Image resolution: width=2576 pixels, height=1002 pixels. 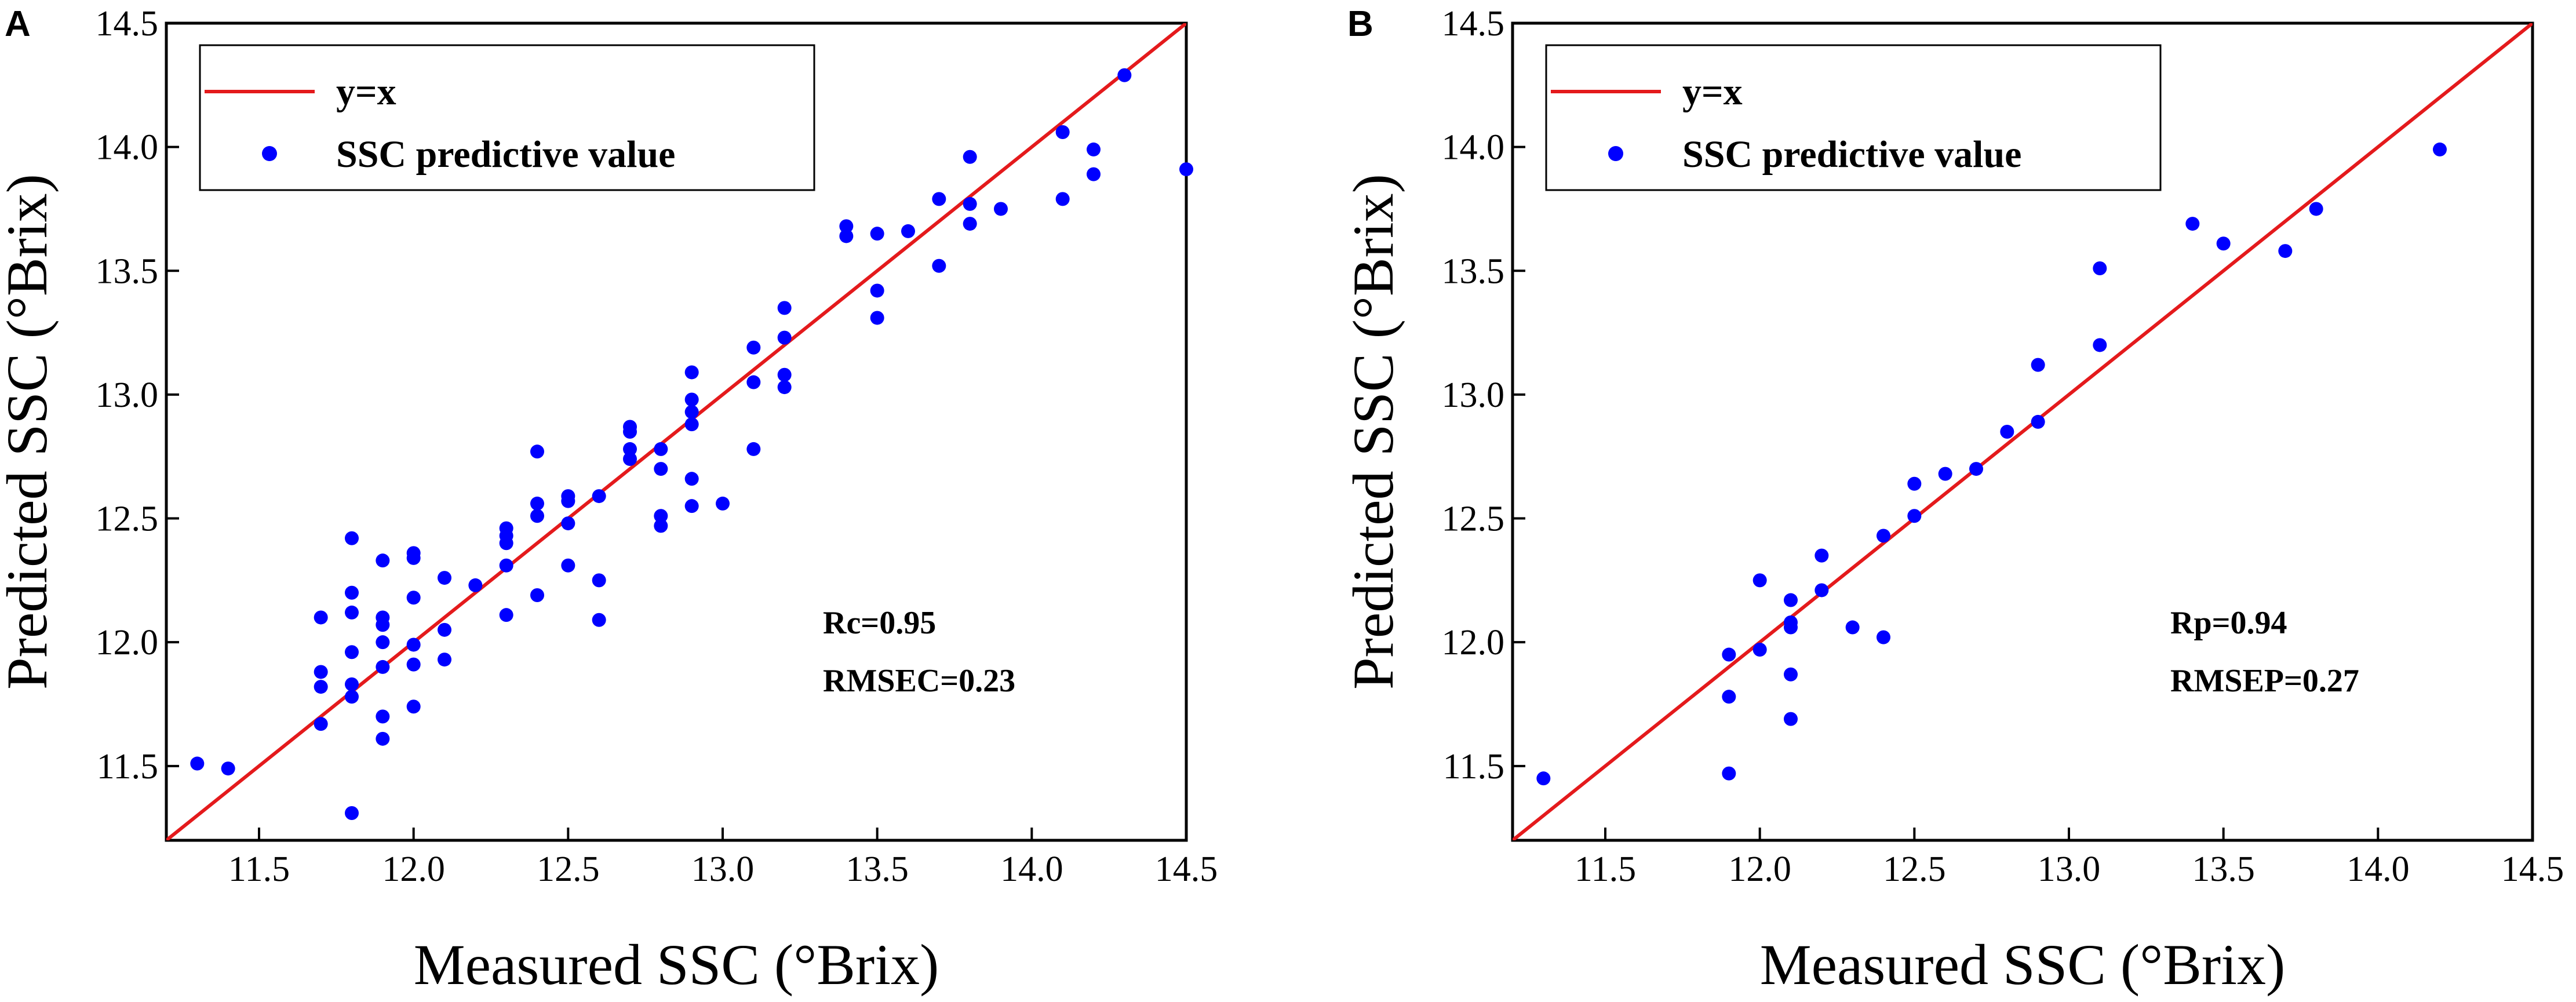 What do you see at coordinates (366, 92) in the screenshot?
I see `legend-label-line: y=x` at bounding box center [366, 92].